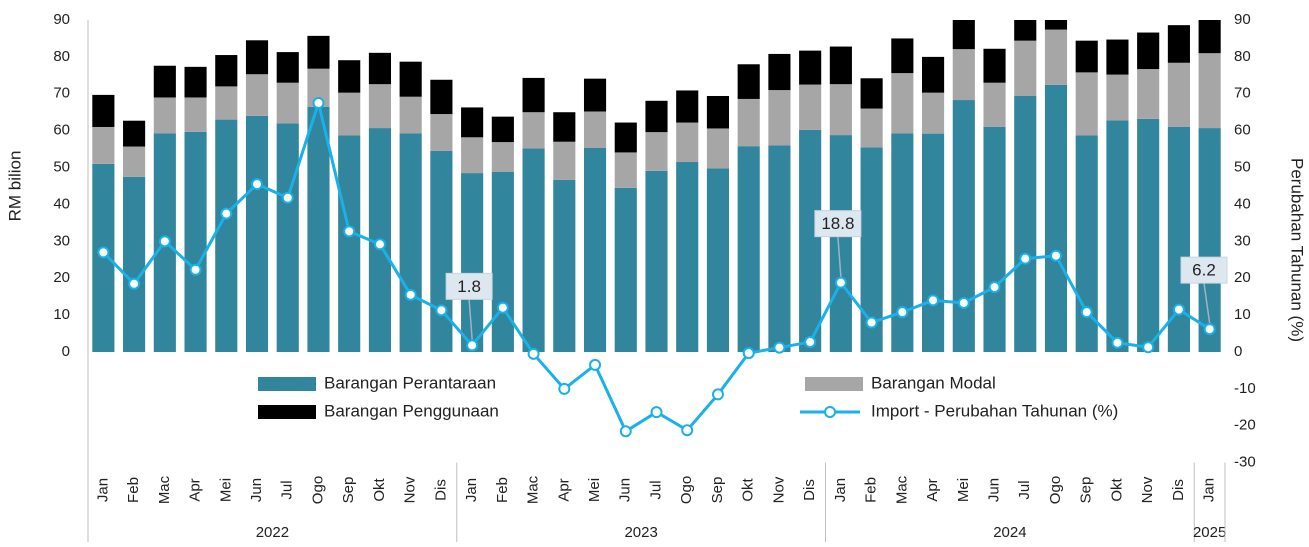 The image size is (1309, 547). I want to click on x-tick-label: Feb, so click(502, 490).